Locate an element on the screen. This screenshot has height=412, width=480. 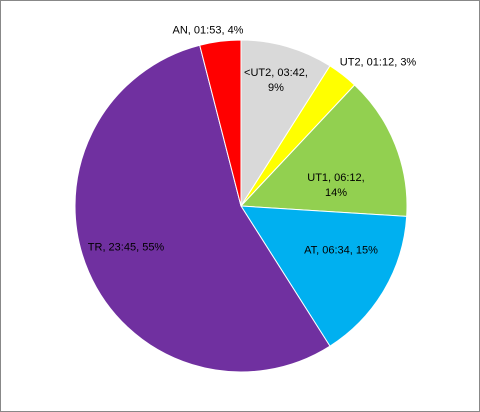
slice-label: <UT2, 03:42, 9% is located at coordinates (276, 80).